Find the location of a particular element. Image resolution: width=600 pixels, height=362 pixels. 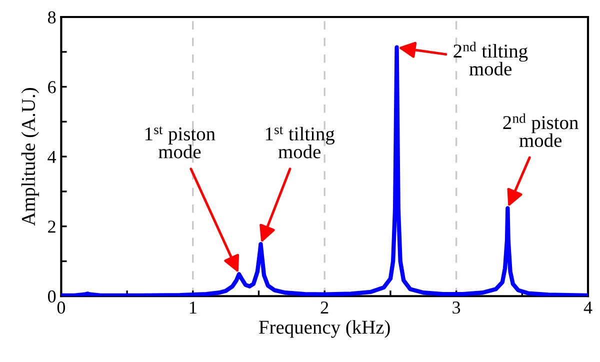

x-tick-label: 0 is located at coordinates (61, 308).